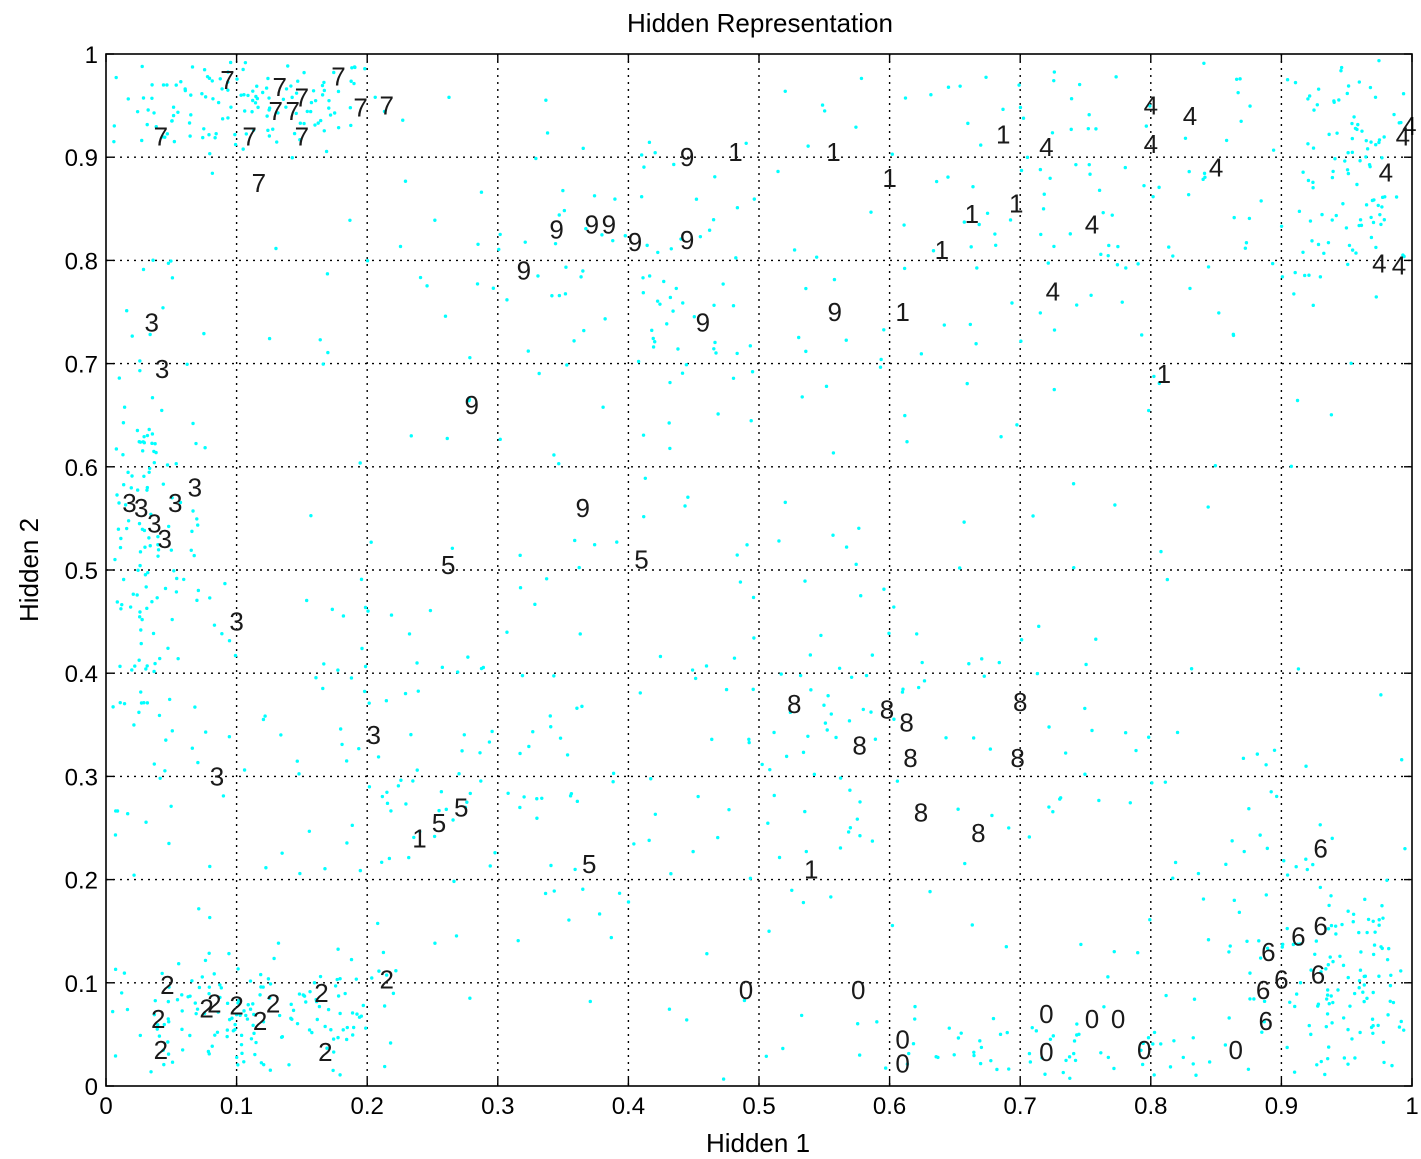 Image resolution: width=1421 pixels, height=1159 pixels. Describe the element at coordinates (1046, 147) in the screenshot. I see `digit-label-4: 4` at that location.